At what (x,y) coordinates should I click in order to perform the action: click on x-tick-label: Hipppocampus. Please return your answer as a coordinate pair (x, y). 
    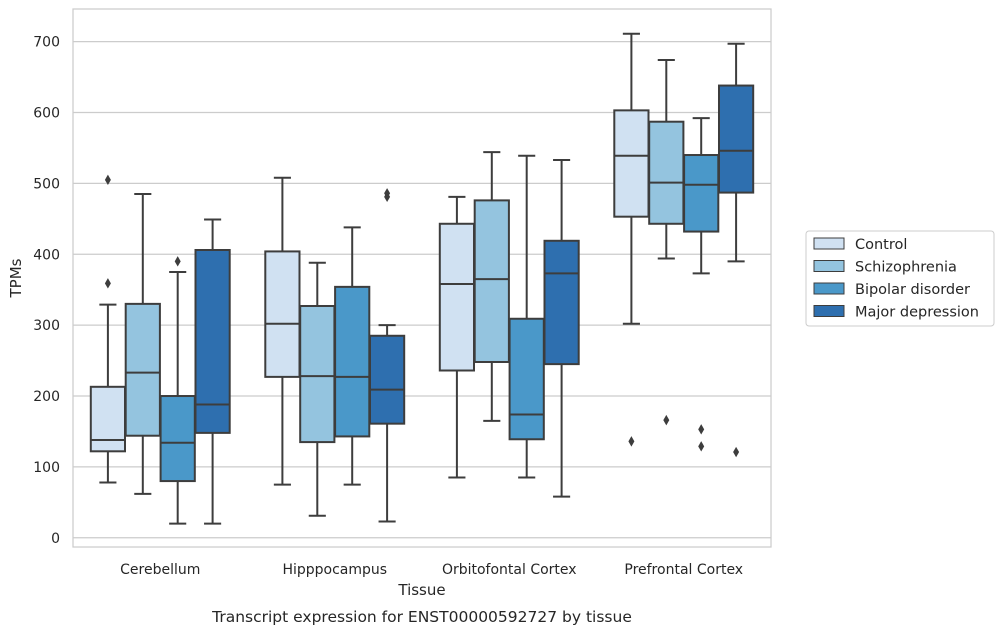
    Looking at the image, I should click on (334, 570).